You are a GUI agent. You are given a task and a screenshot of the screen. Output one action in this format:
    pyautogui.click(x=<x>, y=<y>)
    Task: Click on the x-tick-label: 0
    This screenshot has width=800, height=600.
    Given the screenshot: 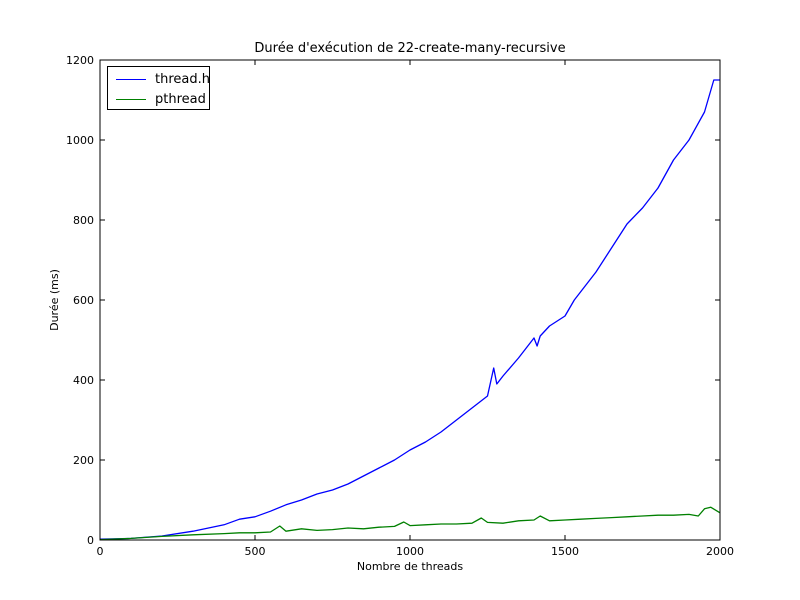 What is the action you would take?
    pyautogui.click(x=100, y=551)
    